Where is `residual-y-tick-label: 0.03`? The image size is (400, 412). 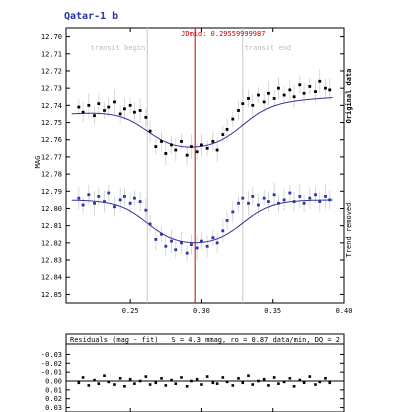
residual-y-tick-label: 0.03 is located at coordinates (53, 408).